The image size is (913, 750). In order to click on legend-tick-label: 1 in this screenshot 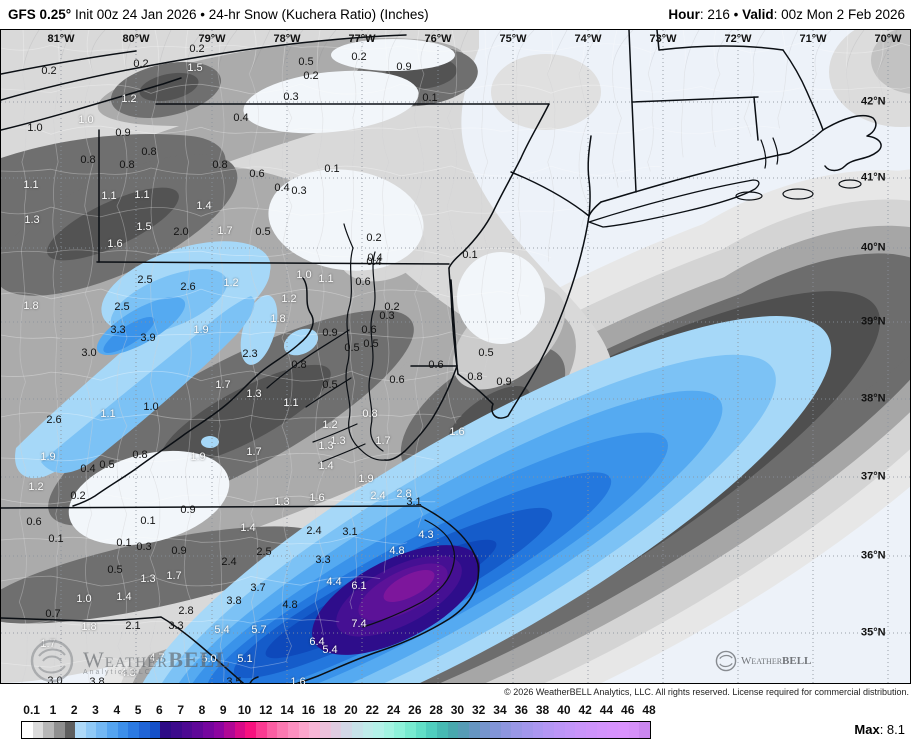, I will do `click(53, 710)`.